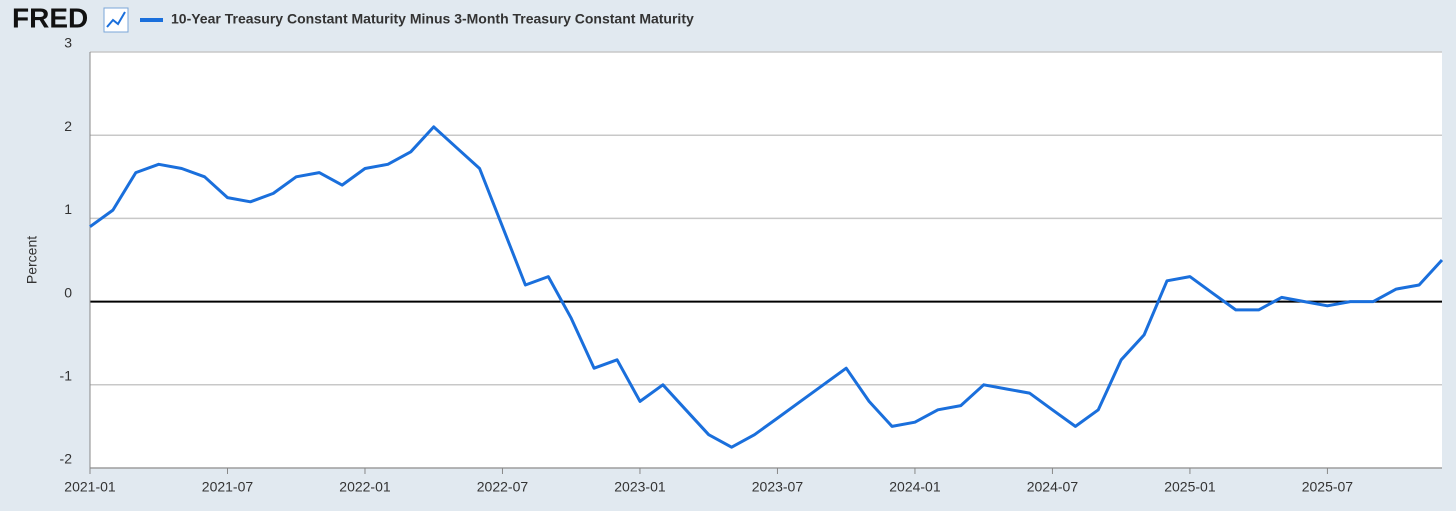 This screenshot has width=1456, height=511. What do you see at coordinates (1053, 487) in the screenshot?
I see `x-tick-label: 2024-07` at bounding box center [1053, 487].